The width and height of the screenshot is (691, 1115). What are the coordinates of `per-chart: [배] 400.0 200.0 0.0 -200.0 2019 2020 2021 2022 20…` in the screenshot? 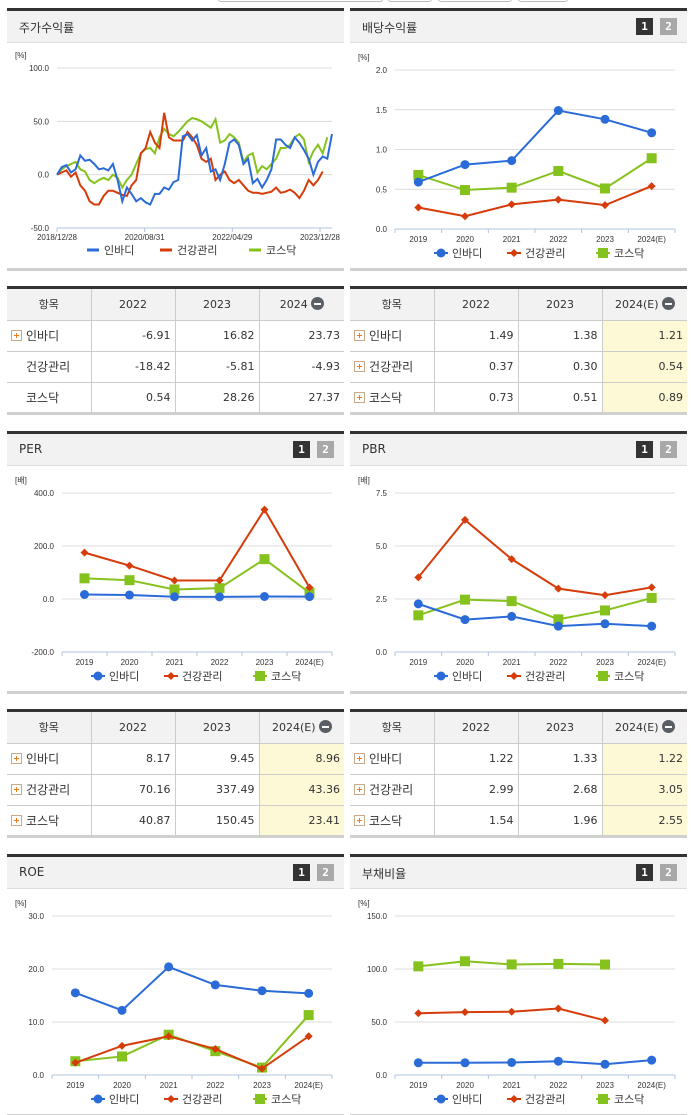 It's located at (175, 578).